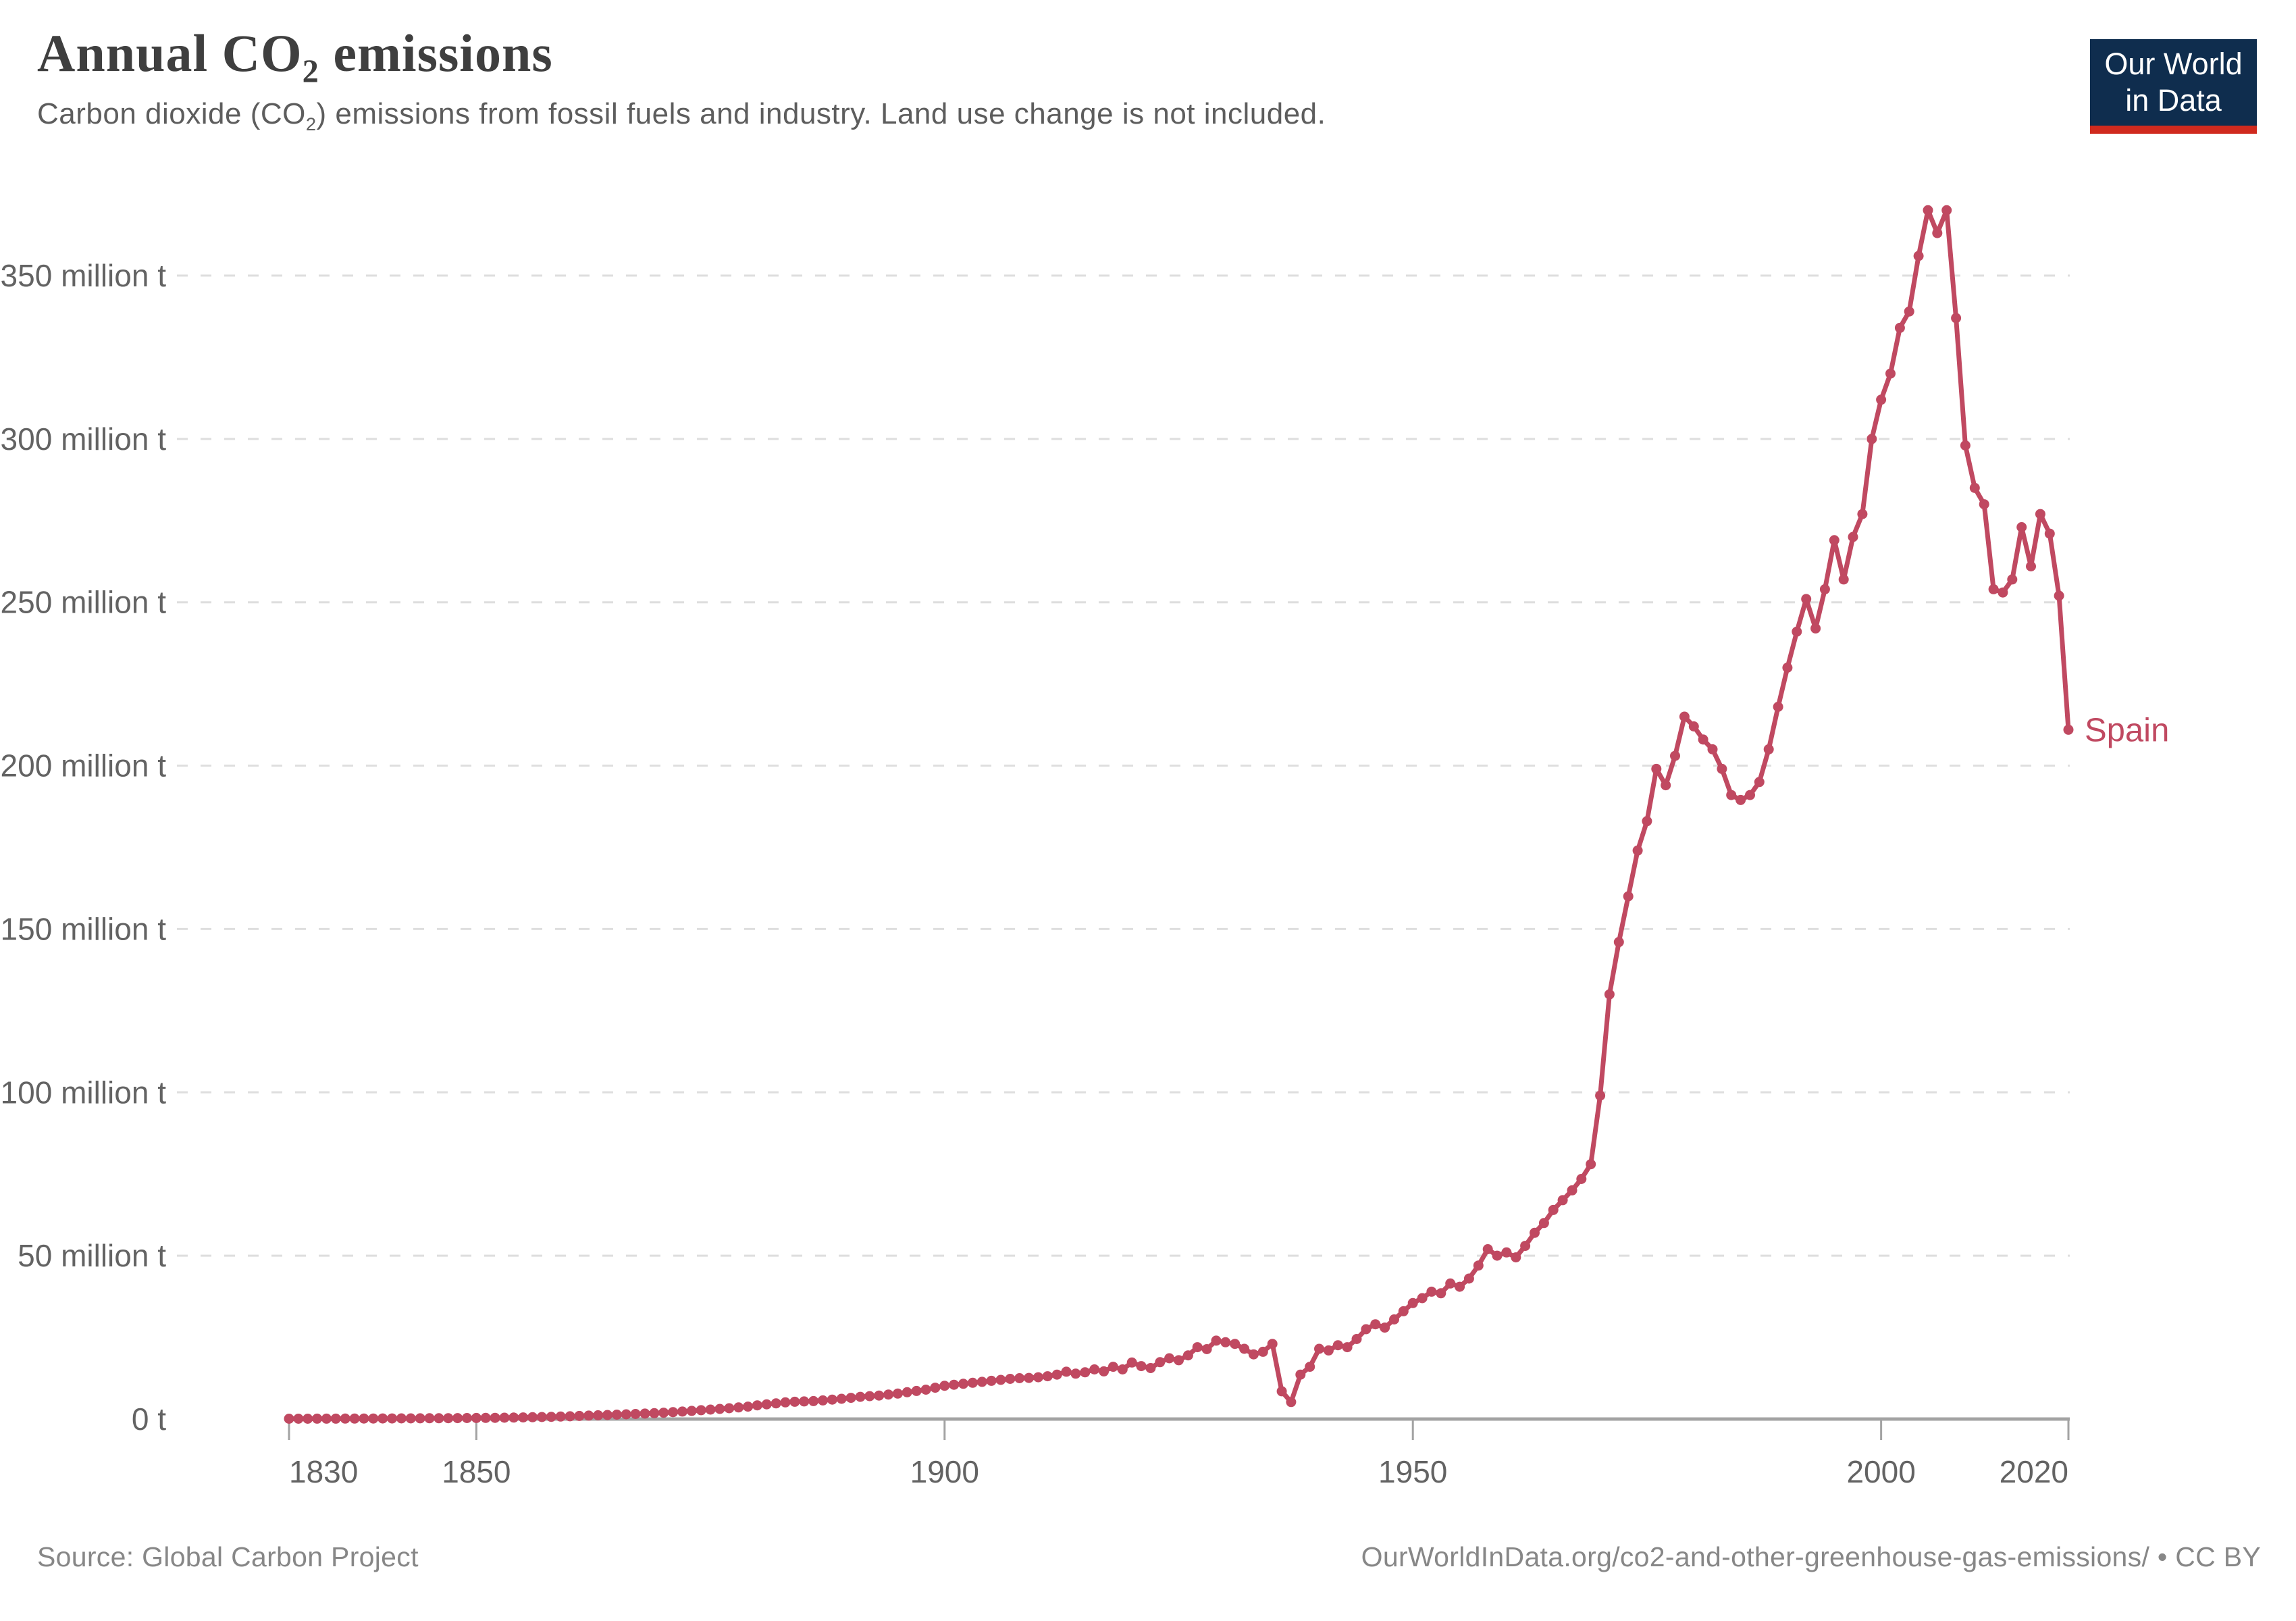 The image size is (2296, 1621). Describe the element at coordinates (84, 275) in the screenshot. I see `y-axis-label: 350 million t` at that location.